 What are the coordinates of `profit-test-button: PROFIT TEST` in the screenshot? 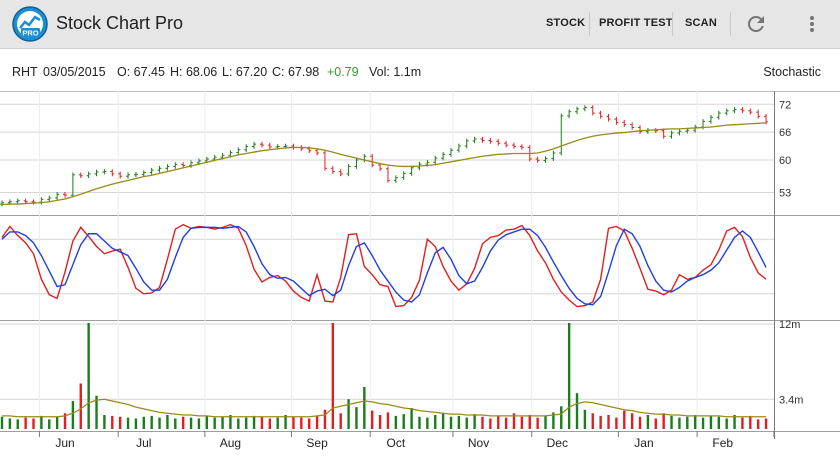 It's located at (636, 23).